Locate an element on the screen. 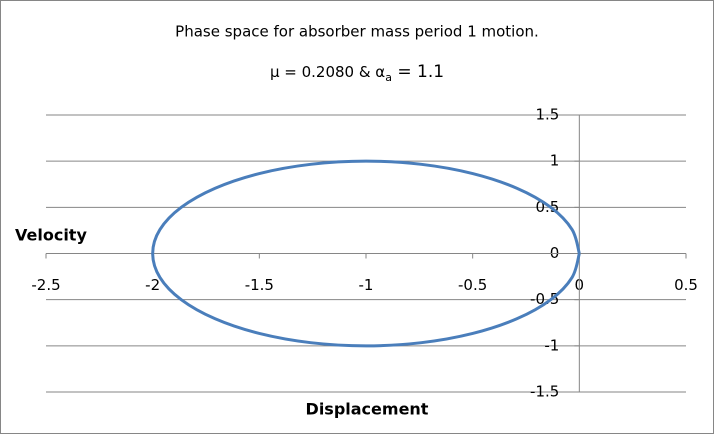 This screenshot has width=714, height=434. x-tick-label: -1 is located at coordinates (366, 285).